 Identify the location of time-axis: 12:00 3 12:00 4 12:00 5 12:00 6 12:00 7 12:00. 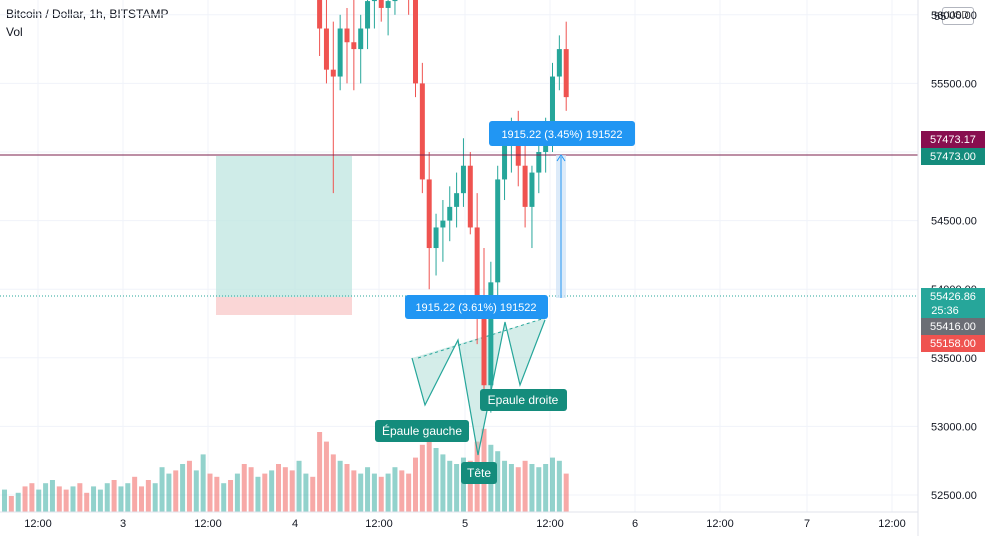
(465, 524).